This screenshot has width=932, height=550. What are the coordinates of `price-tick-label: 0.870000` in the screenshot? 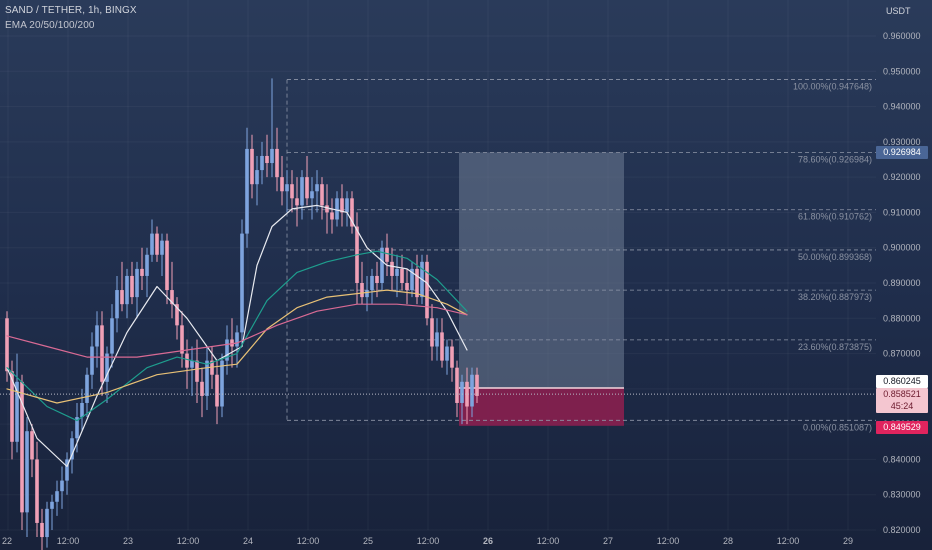 It's located at (902, 354).